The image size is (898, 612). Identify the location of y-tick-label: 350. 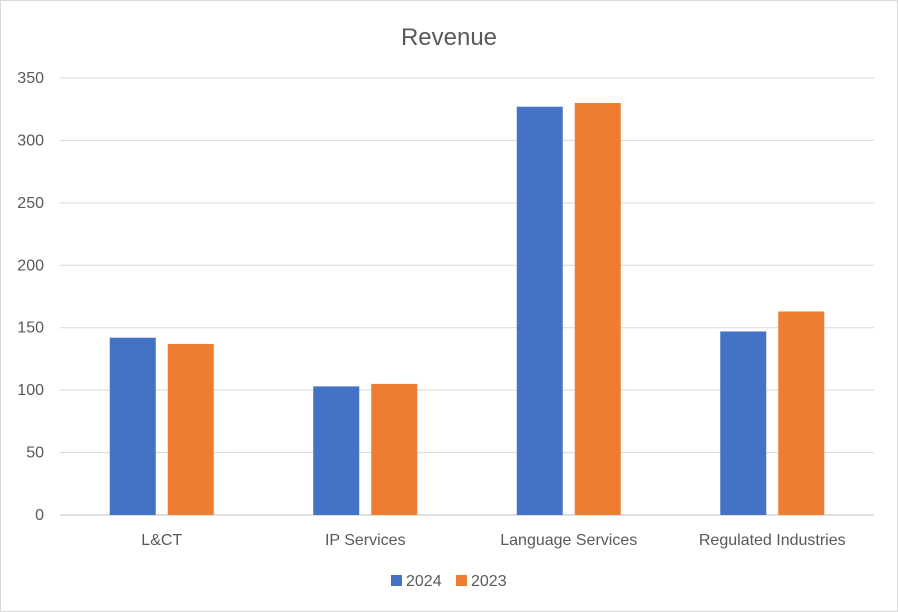
(30, 78).